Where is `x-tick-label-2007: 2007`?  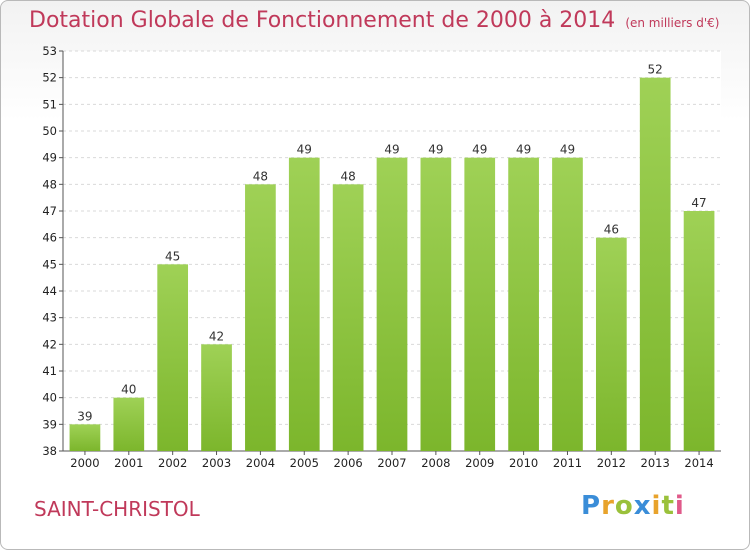 x-tick-label-2007: 2007 is located at coordinates (391, 463).